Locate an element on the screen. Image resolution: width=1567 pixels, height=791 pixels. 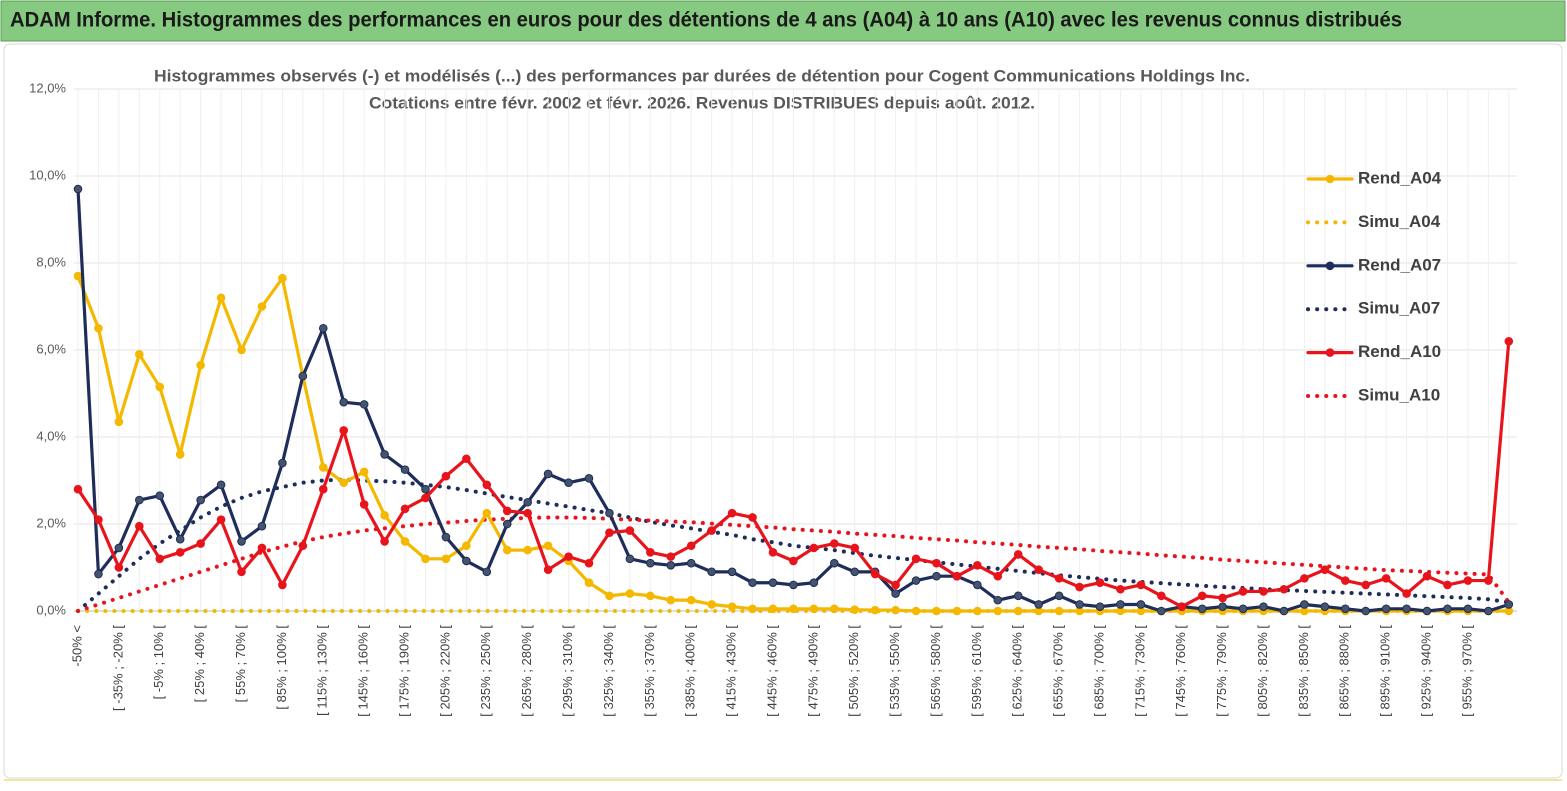
x-tick-label: [ 385% ; 400% [ is located at coordinates (690, 671).